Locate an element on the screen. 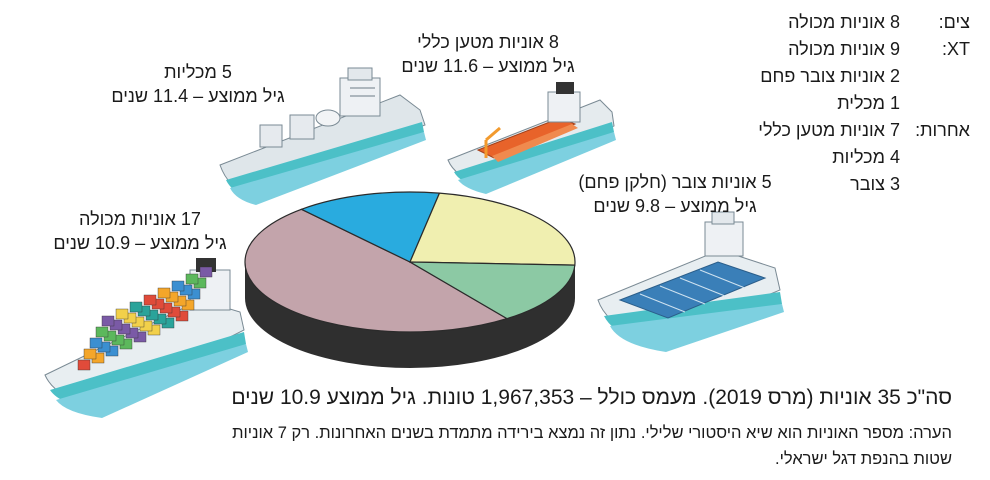 This screenshot has width=990, height=480. legend-group-name: צים: is located at coordinates (954, 22).